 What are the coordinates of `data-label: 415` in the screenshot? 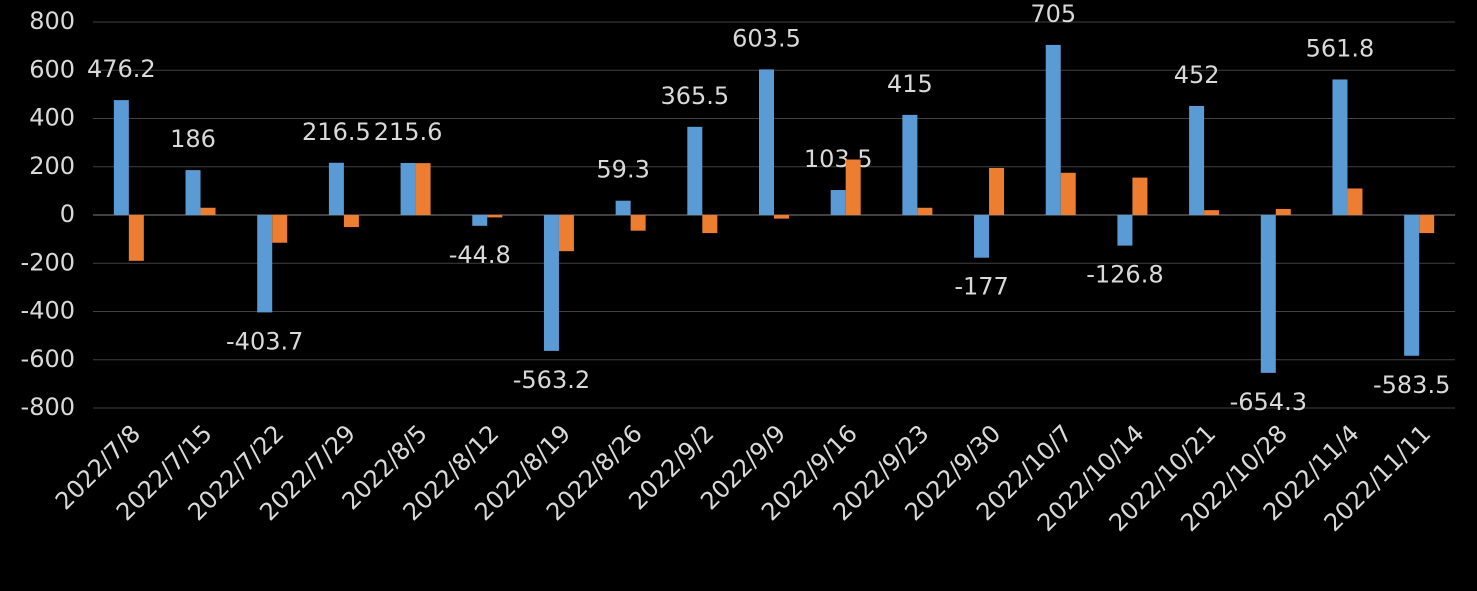 It's located at (910, 84).